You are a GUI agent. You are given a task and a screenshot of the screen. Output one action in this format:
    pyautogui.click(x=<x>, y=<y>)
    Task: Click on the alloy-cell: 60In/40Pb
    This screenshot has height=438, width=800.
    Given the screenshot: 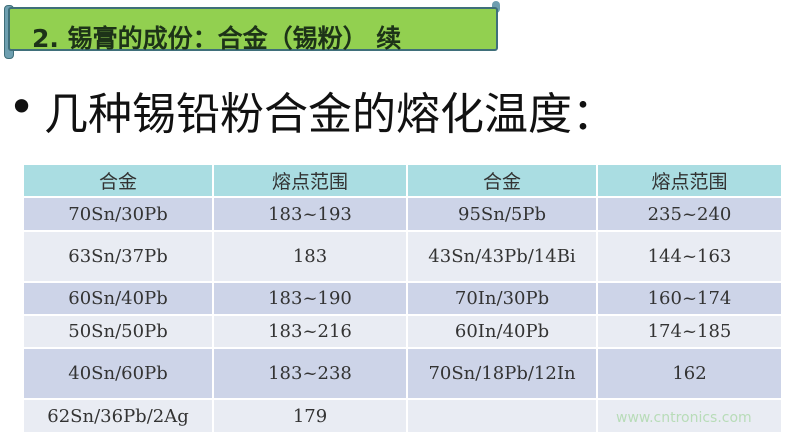 What is the action you would take?
    pyautogui.click(x=502, y=331)
    